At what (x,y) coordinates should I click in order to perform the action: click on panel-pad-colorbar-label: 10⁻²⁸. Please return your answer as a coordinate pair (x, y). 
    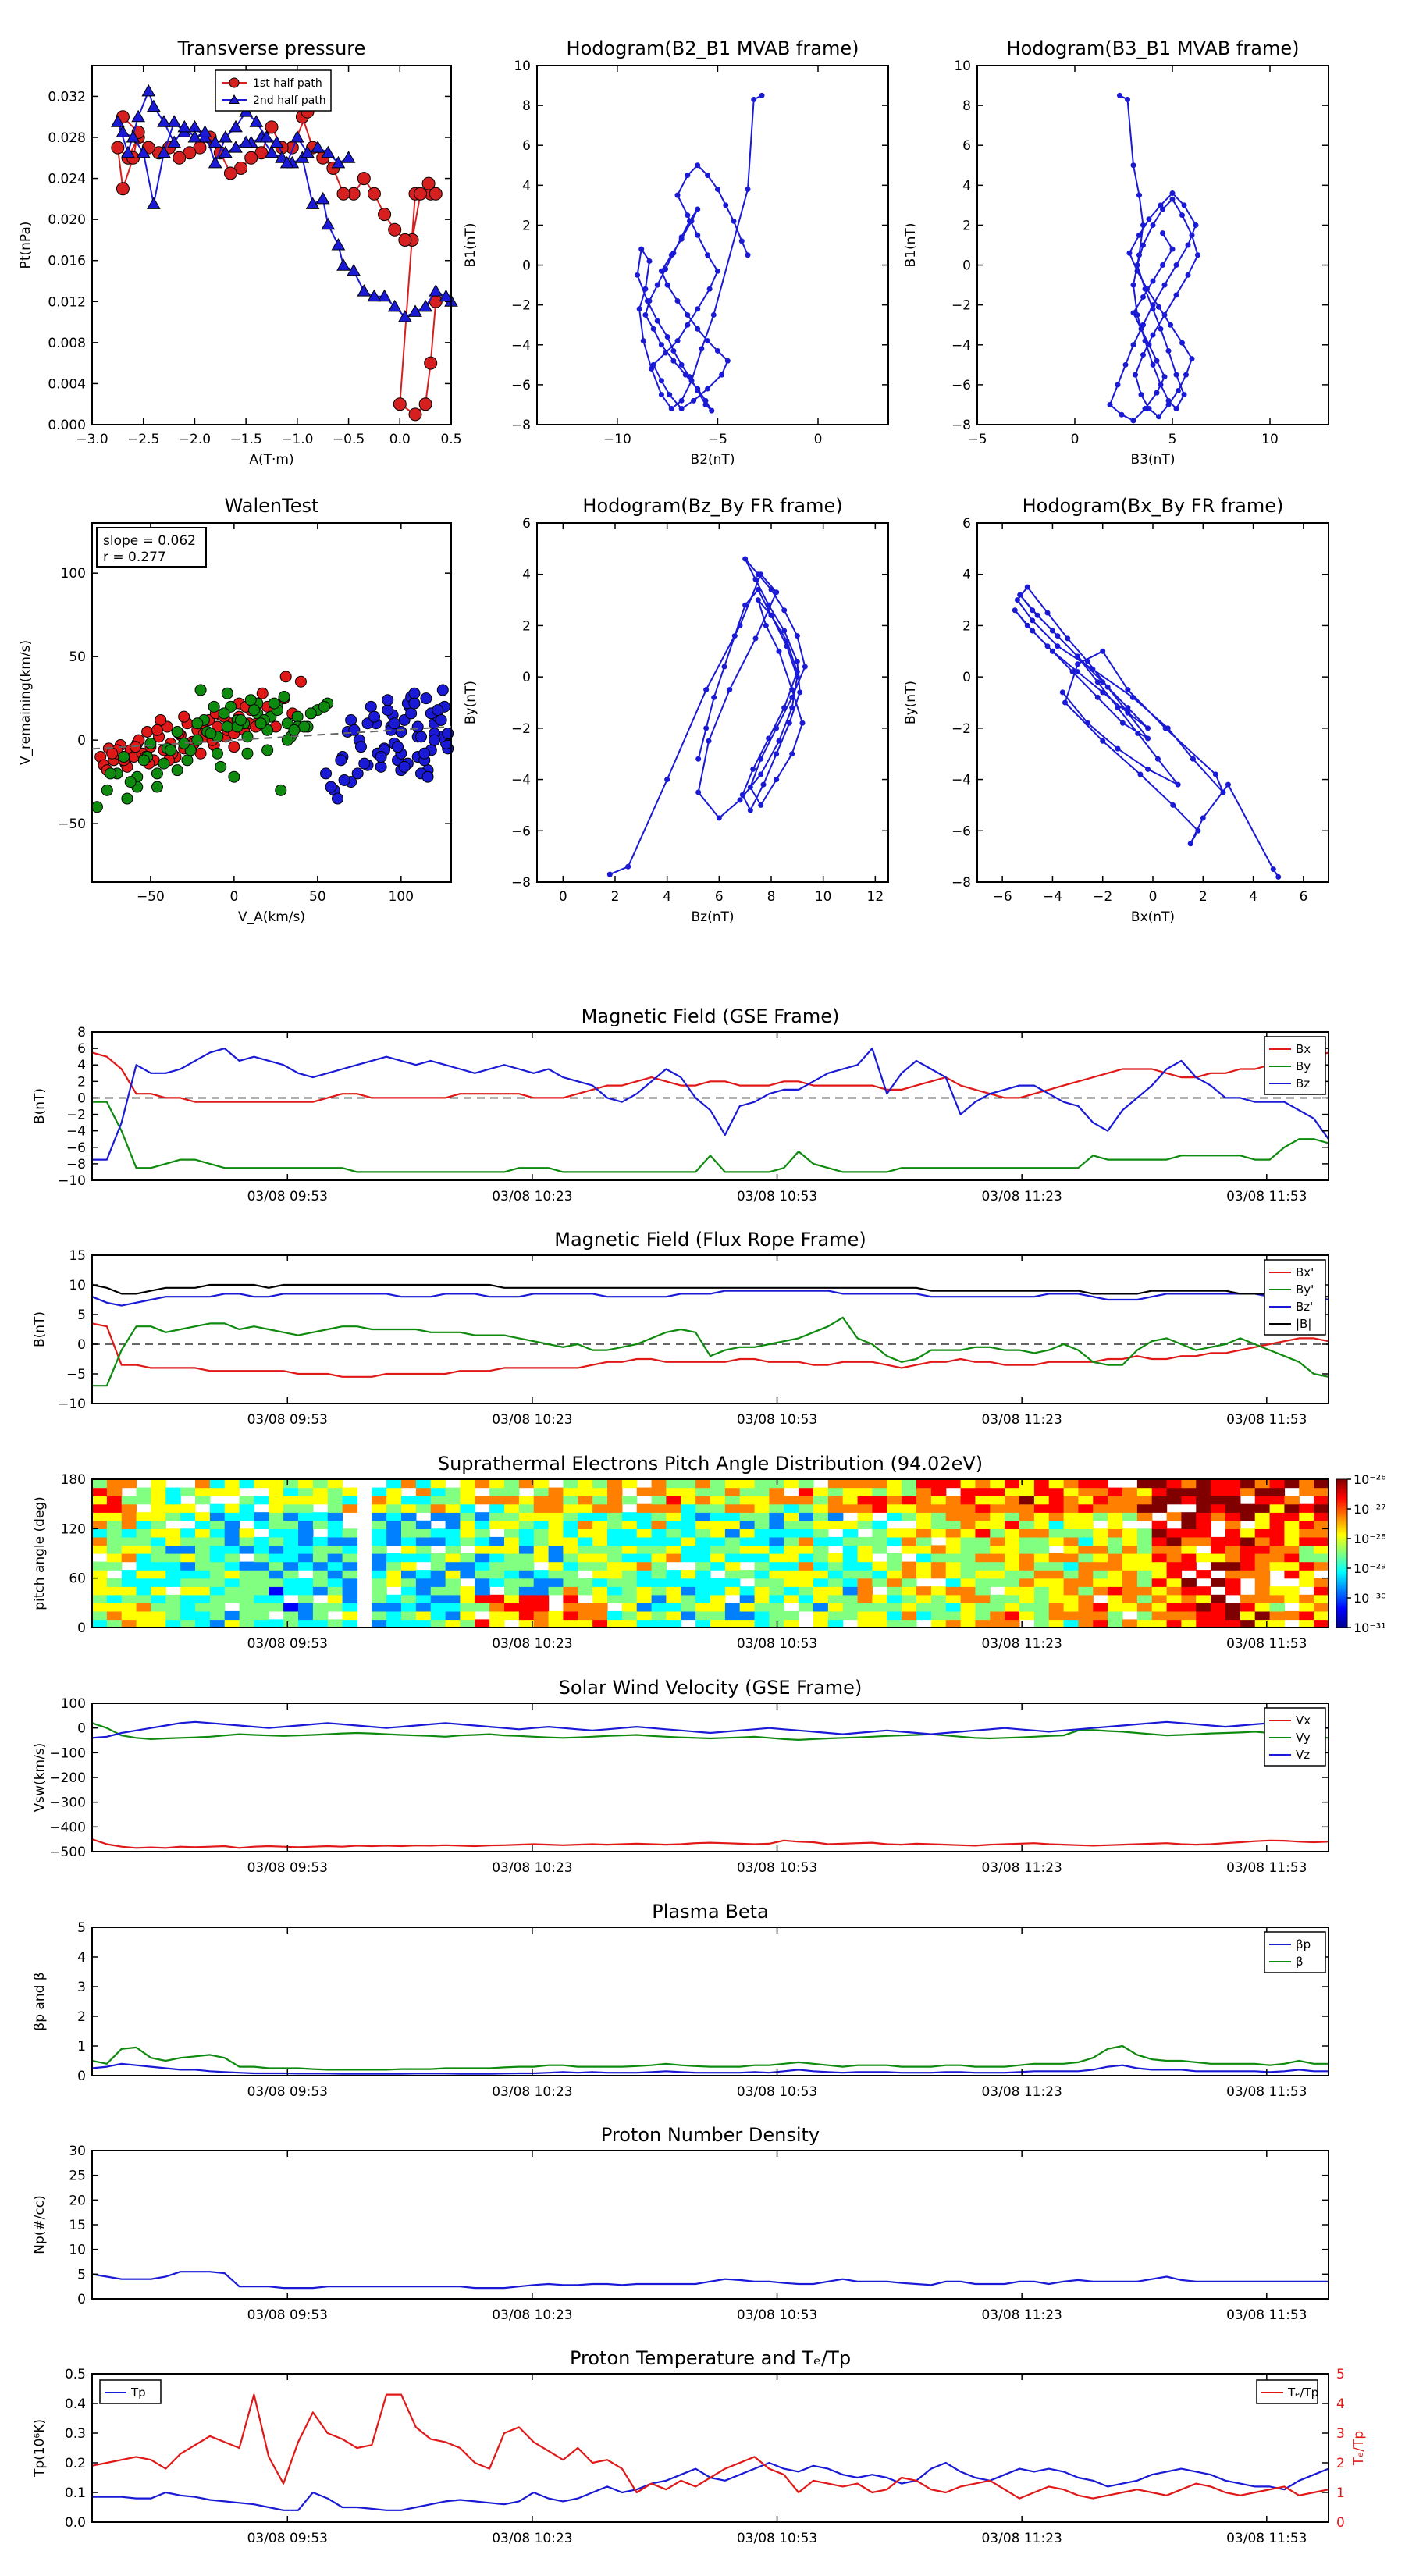
    Looking at the image, I should click on (1369, 1539).